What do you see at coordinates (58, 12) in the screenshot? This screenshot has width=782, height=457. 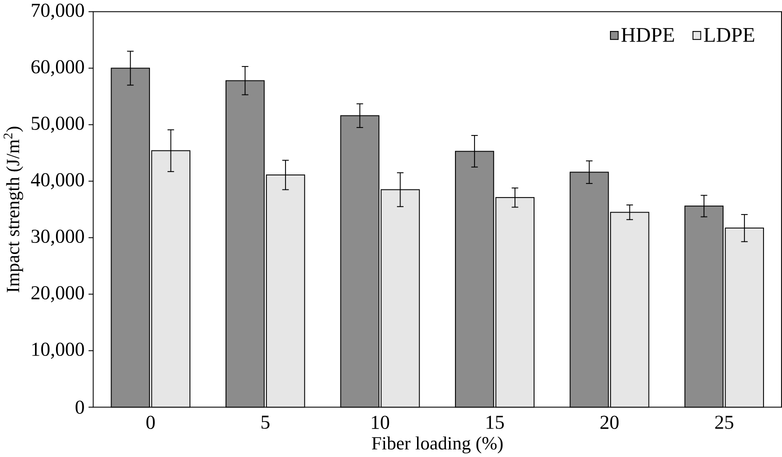 I see `y-tick-label: 70,000` at bounding box center [58, 12].